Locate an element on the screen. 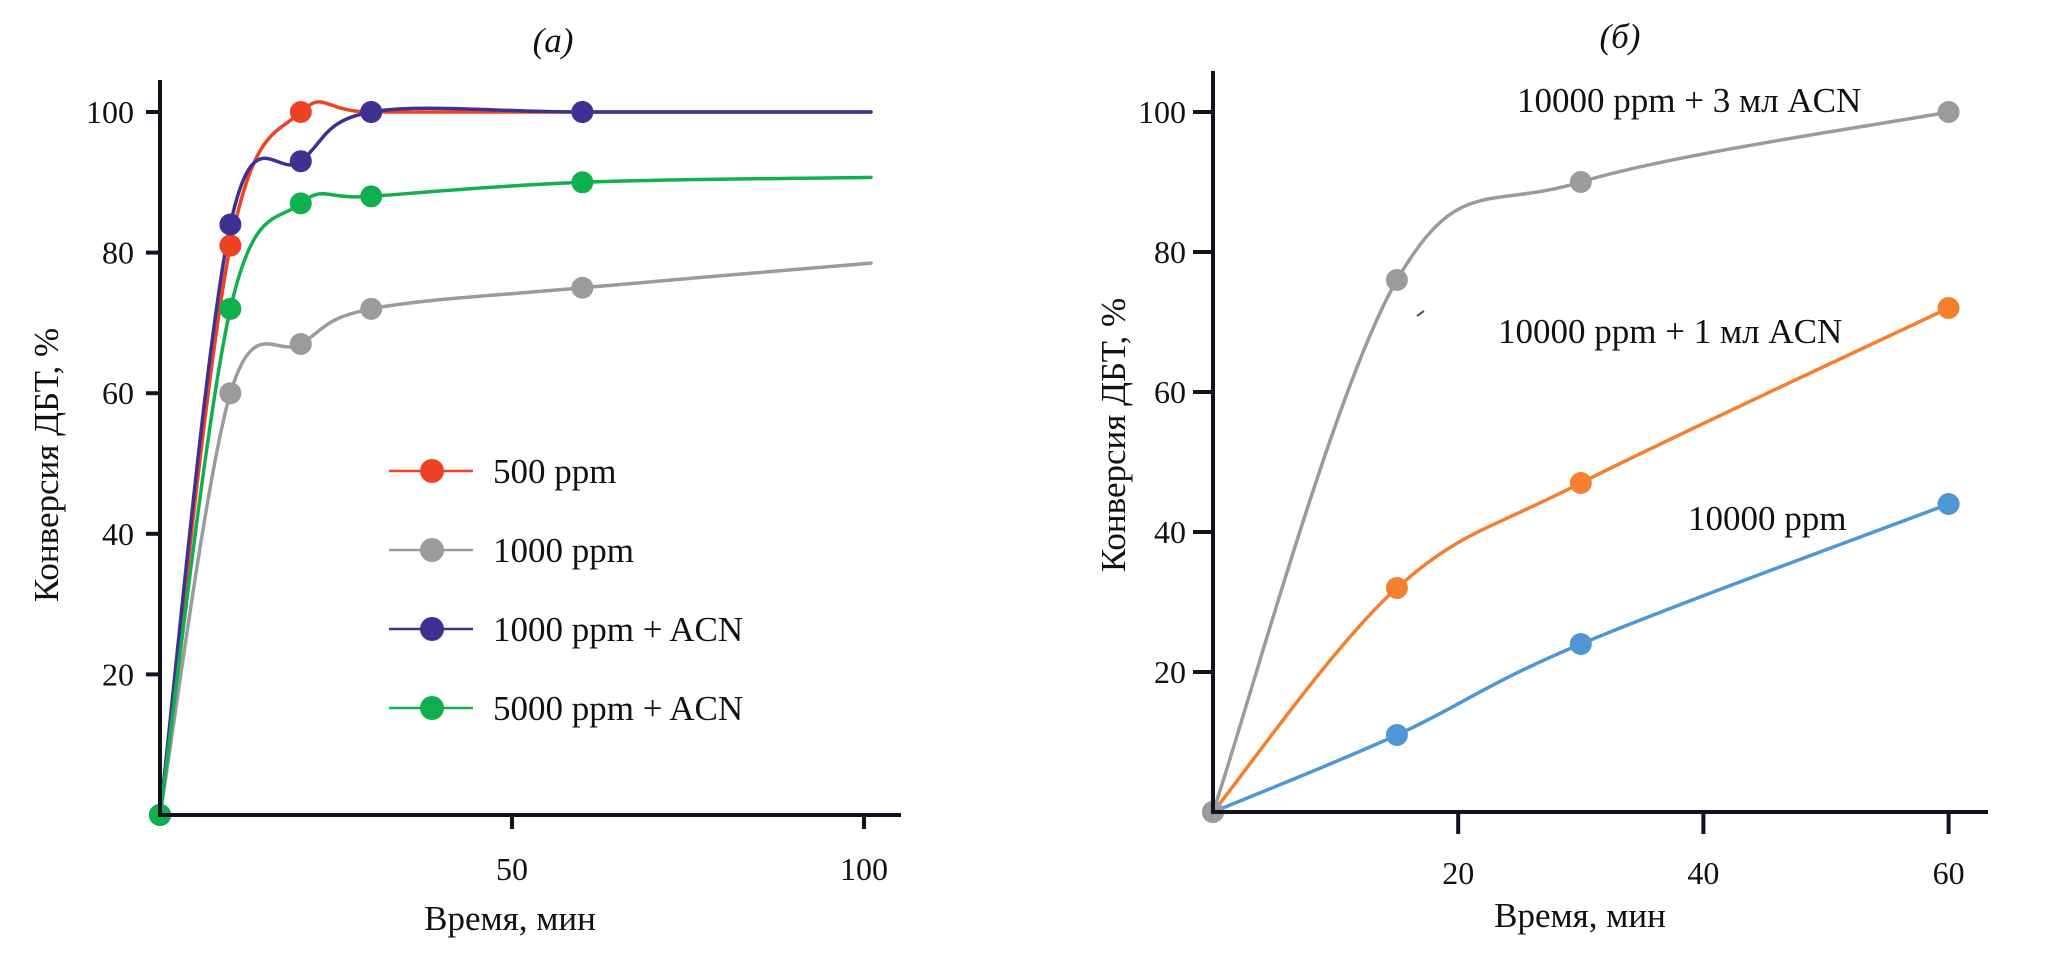 This screenshot has width=2067, height=963. x-tick-label: 60 is located at coordinates (1949, 873).